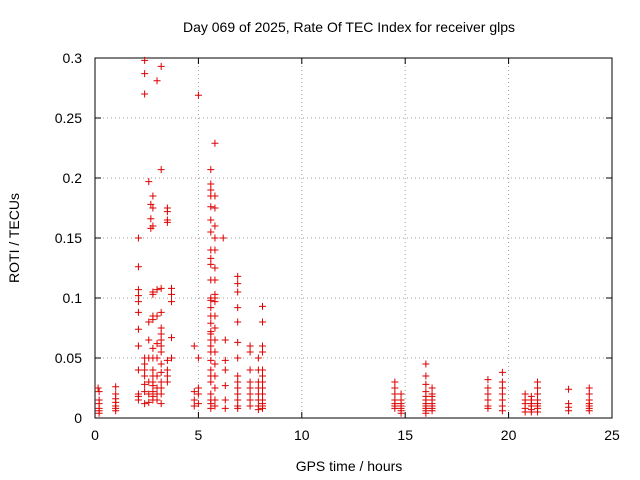  Describe the element at coordinates (612, 435) in the screenshot. I see `x-tick-label: 25` at that location.